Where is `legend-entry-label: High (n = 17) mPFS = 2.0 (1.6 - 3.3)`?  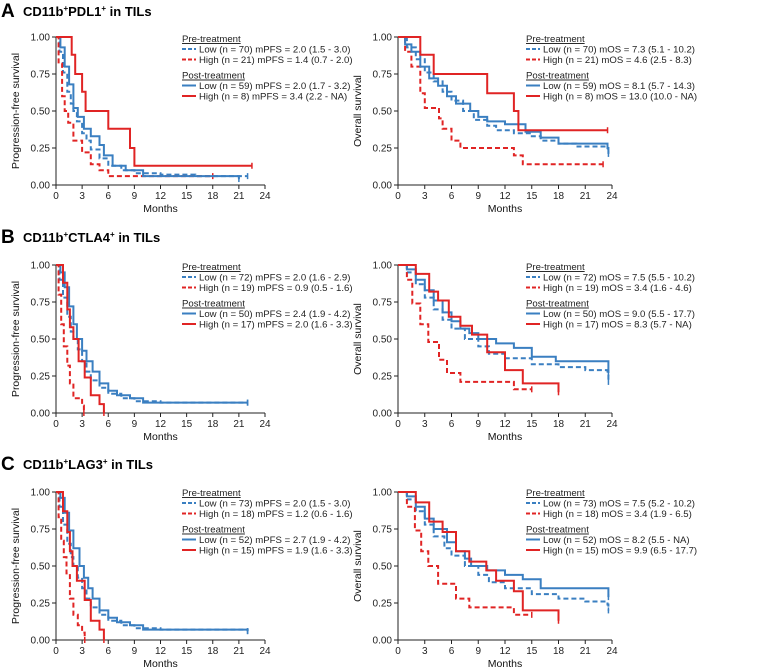 legend-entry-label: High (n = 17) mPFS = 2.0 (1.6 - 3.3) is located at coordinates (276, 325).